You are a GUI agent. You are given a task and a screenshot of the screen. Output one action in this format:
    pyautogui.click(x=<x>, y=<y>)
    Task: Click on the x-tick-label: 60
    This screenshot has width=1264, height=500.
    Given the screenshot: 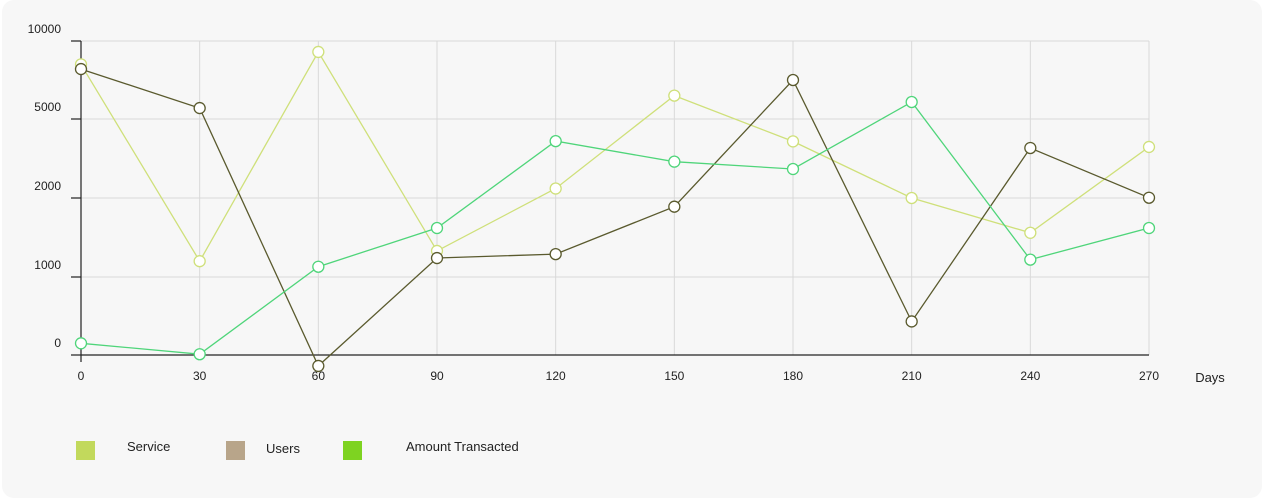 What is the action you would take?
    pyautogui.click(x=319, y=376)
    